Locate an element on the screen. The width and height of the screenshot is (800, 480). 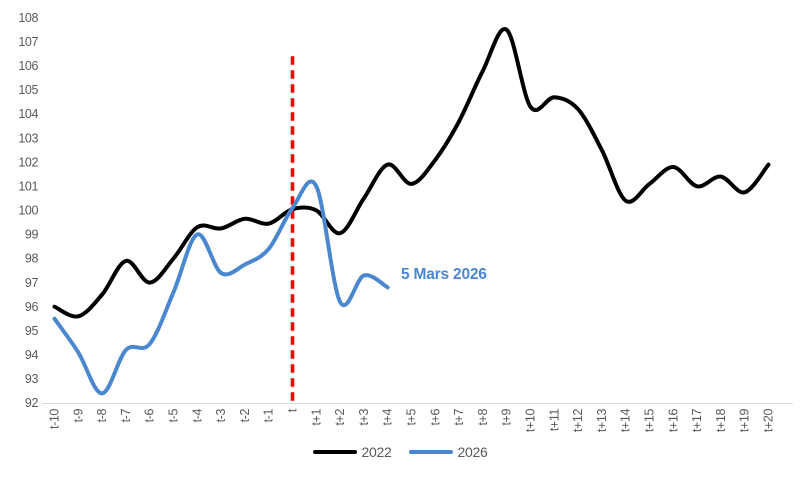
y-axis-tick-label: 93 is located at coordinates (32, 379).